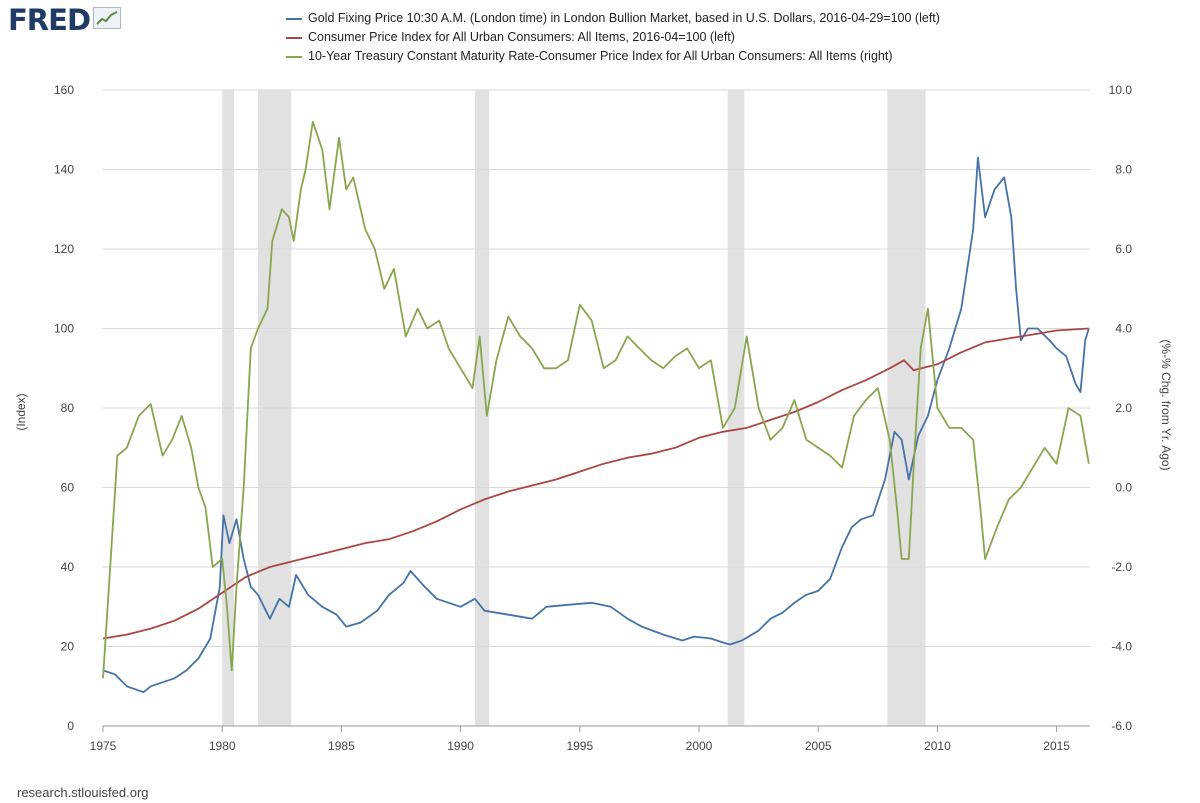 This screenshot has height=803, width=1200. I want to click on y-tick-left: 20, so click(68, 647).